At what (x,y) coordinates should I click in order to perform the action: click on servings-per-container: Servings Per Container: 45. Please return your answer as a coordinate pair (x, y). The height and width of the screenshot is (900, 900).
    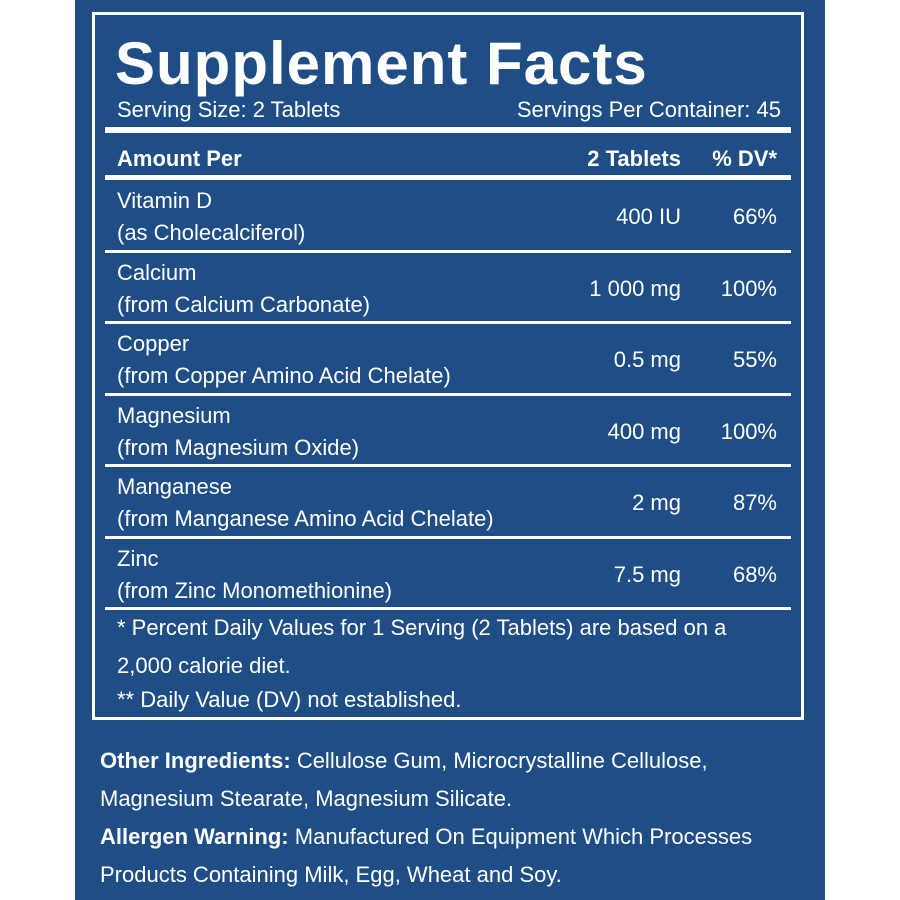
    Looking at the image, I should click on (648, 109).